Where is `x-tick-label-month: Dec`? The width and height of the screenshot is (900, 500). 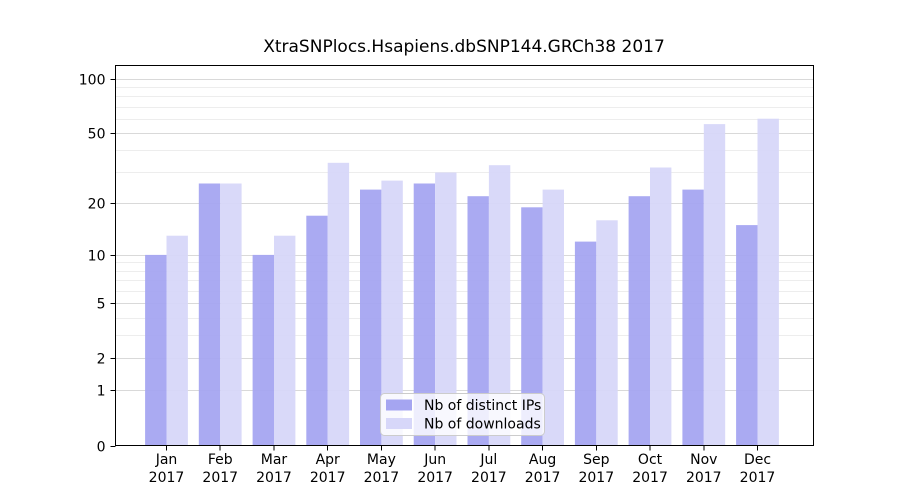
x-tick-label-month: Dec is located at coordinates (757, 460).